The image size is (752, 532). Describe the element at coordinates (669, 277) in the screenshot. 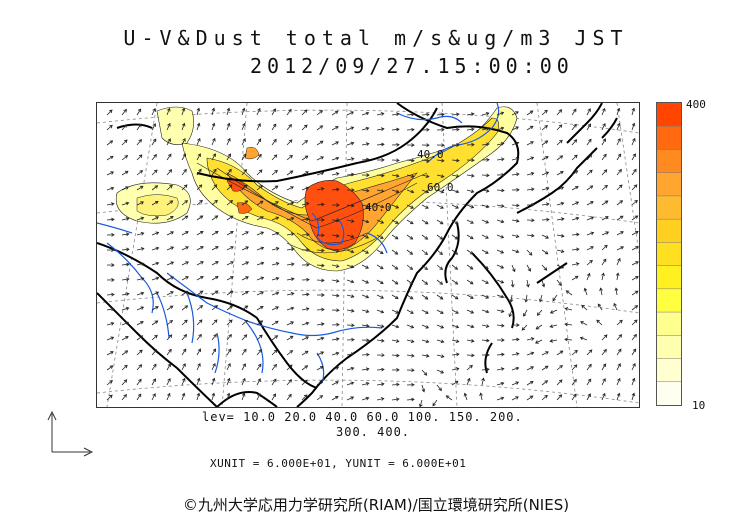

I see `colorbar-swatch` at that location.